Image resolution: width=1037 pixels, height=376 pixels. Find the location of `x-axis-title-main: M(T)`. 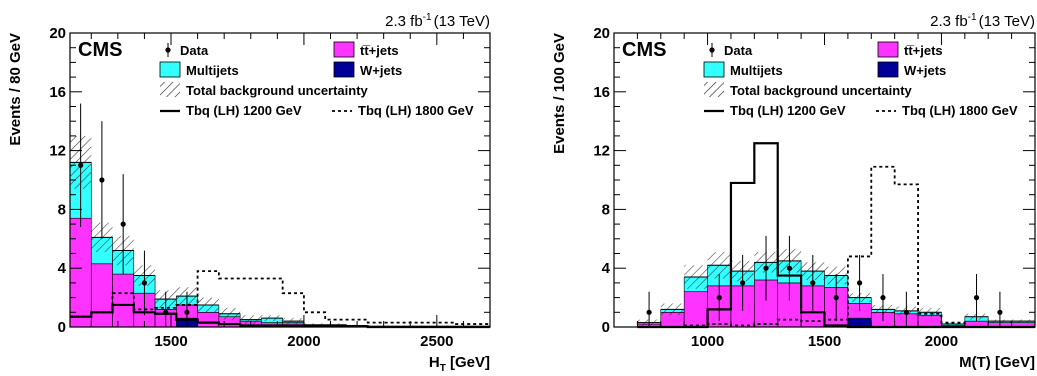

x-axis-title-main: M(T) is located at coordinates (975, 362).